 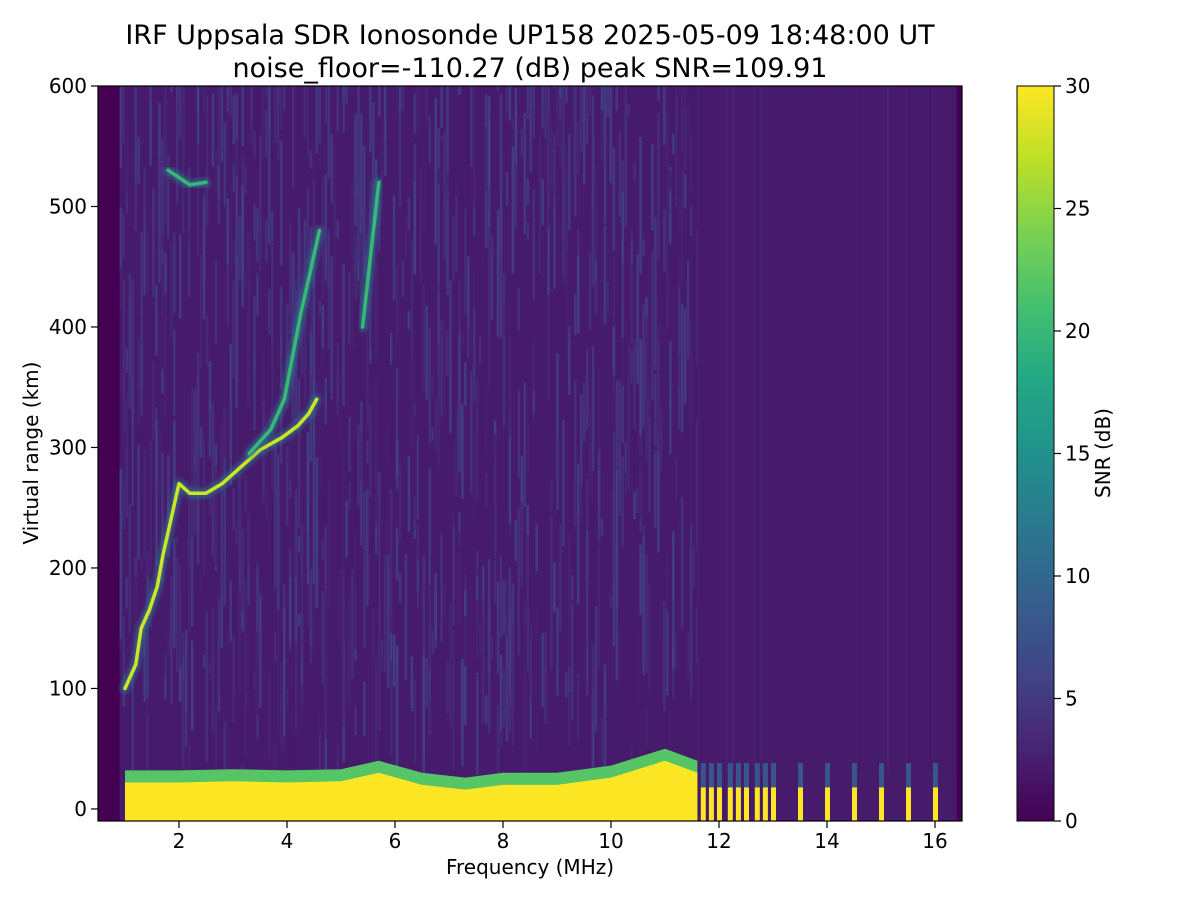 I want to click on echo-trace, so click(x=187, y=177).